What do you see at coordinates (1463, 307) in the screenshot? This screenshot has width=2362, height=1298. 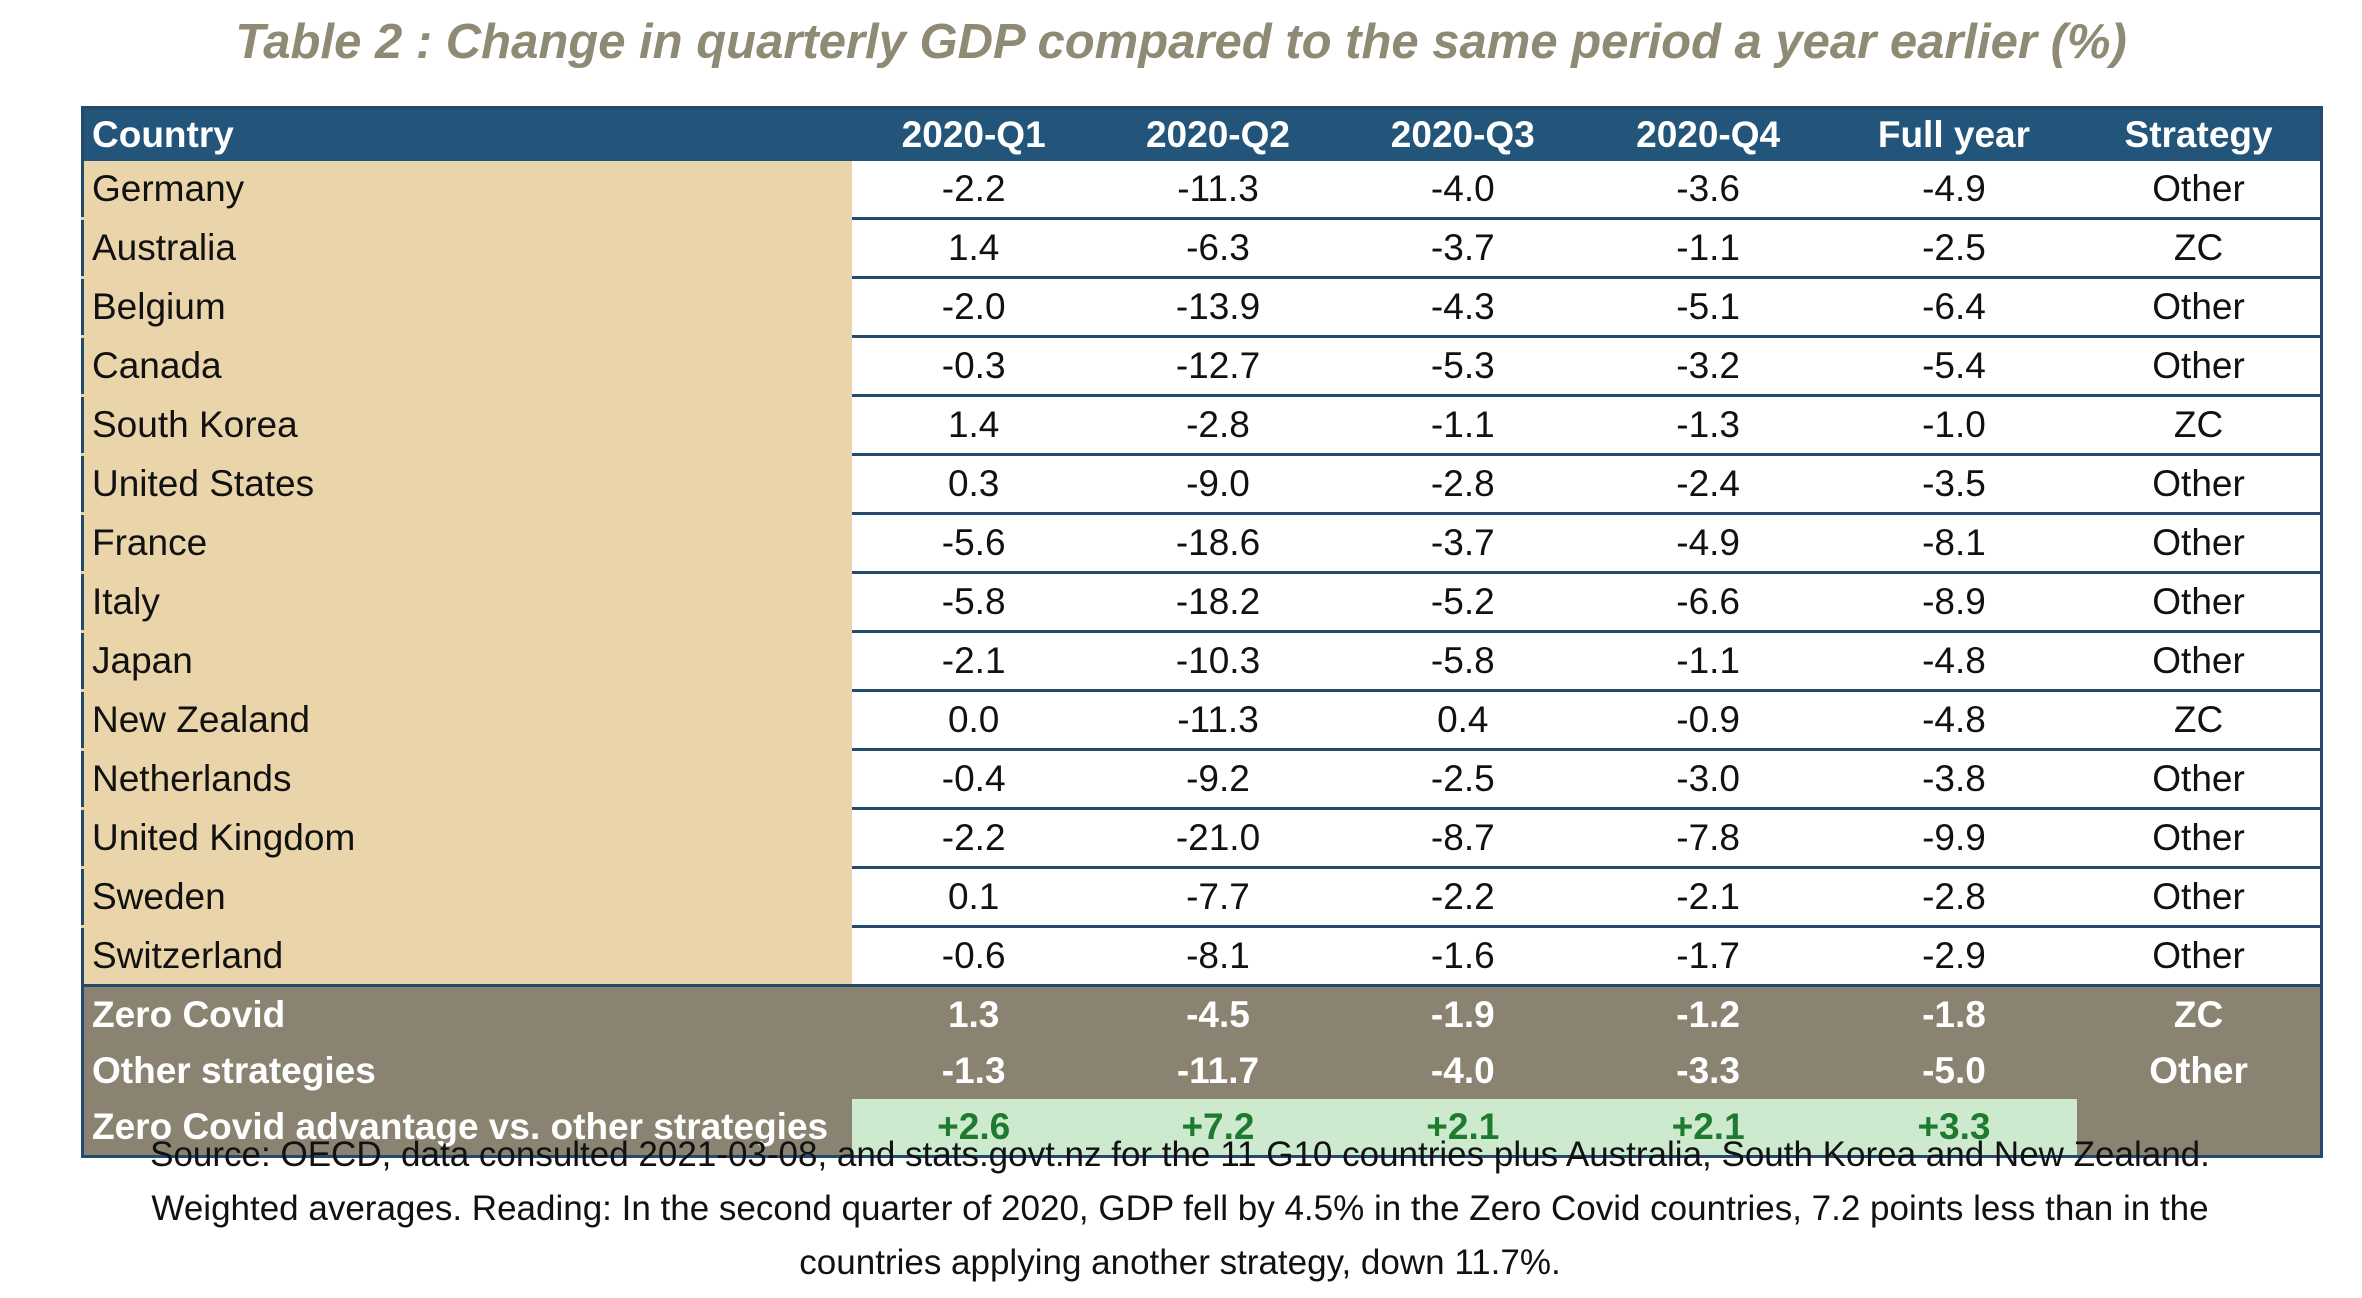 I see `value-cell: -4.3` at bounding box center [1463, 307].